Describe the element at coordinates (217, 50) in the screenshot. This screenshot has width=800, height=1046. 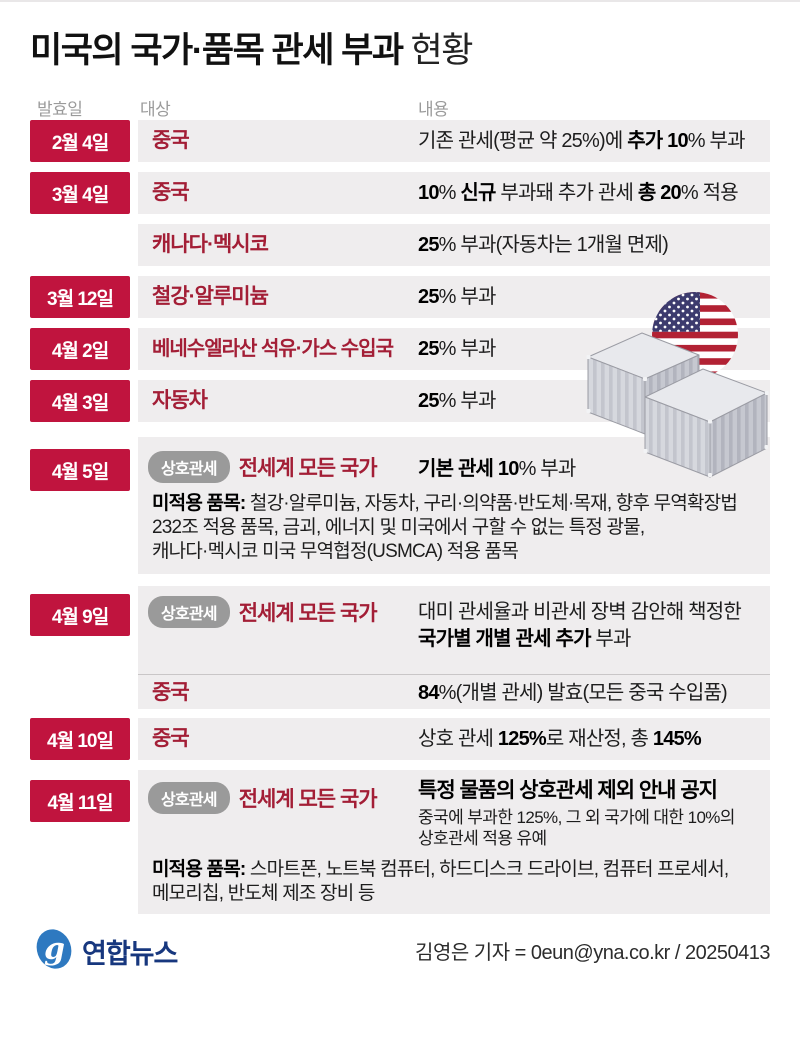
I see `title-main: 미국의 국가·품목 관세 부과` at that location.